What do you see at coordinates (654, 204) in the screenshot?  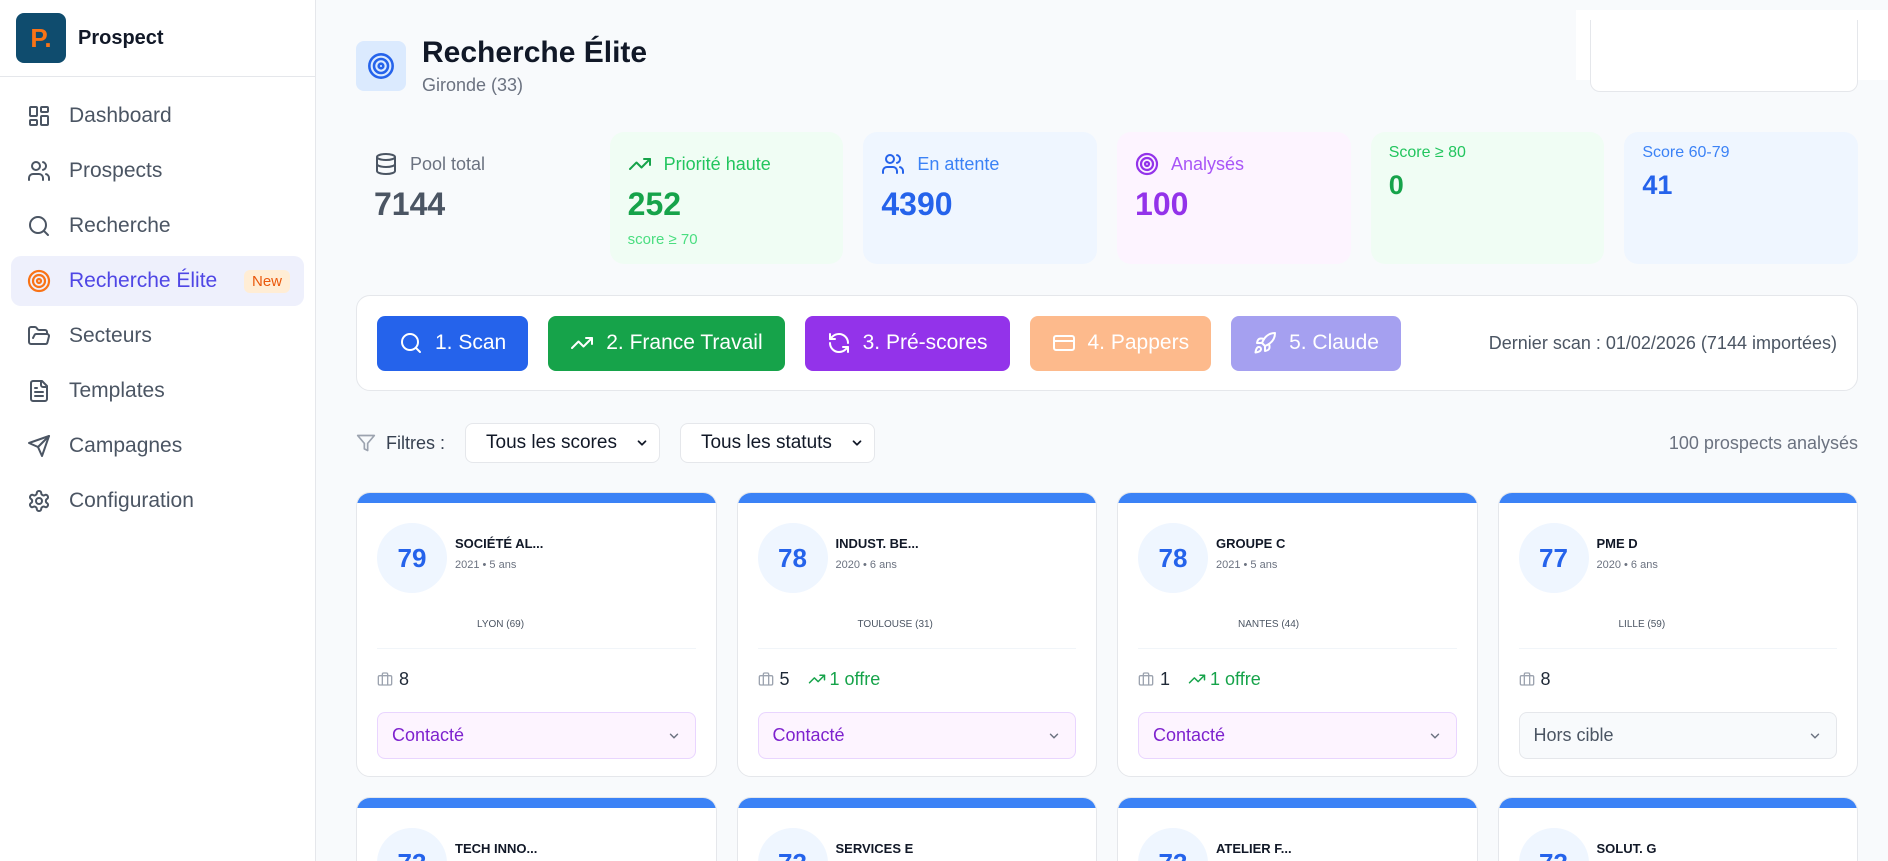 I see `stat-value: 252` at bounding box center [654, 204].